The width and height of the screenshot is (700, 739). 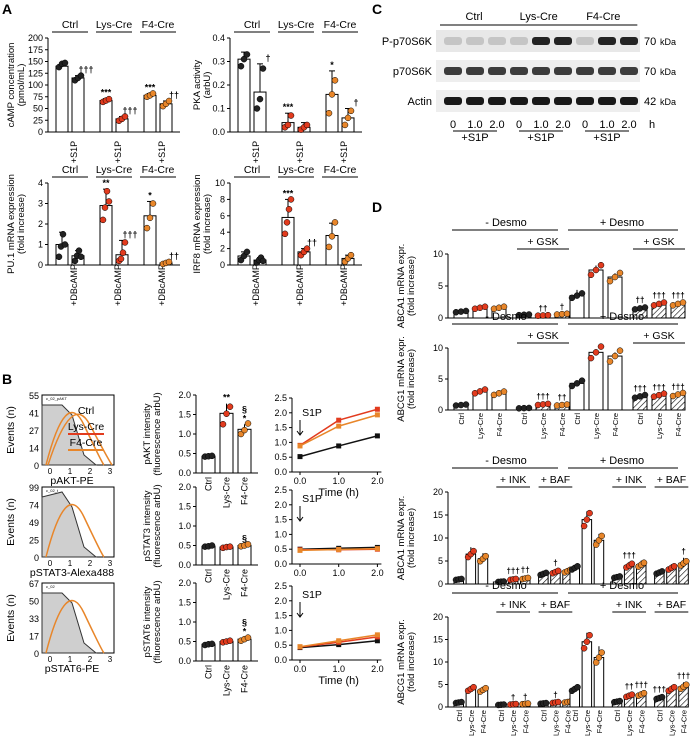 What do you see at coordinates (40, 245) in the screenshot?
I see `y-tick-label: 1` at bounding box center [40, 245].